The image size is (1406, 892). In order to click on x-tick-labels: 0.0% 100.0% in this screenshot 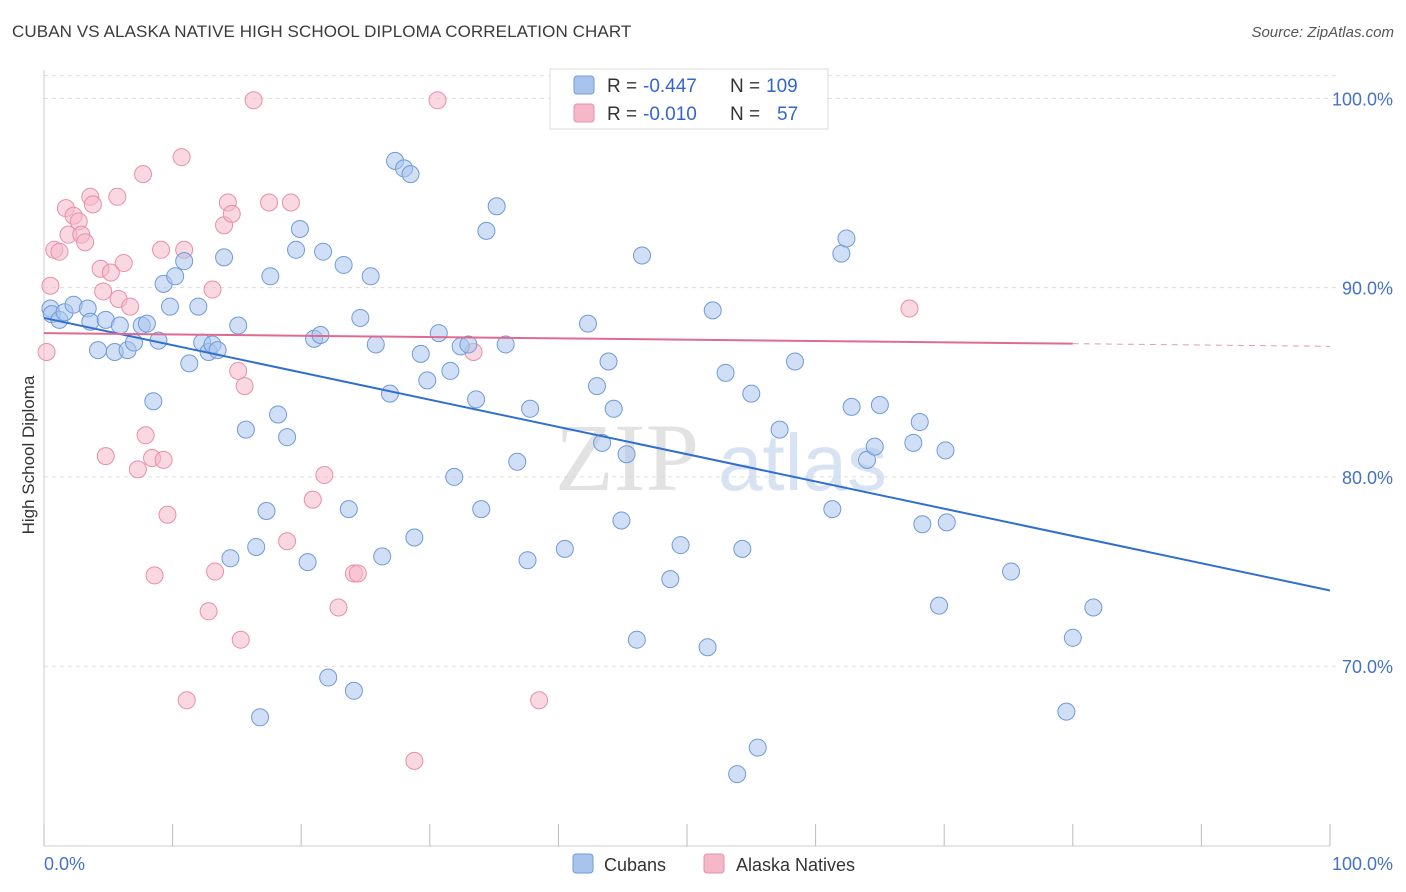, I will do `click(718, 864)`.